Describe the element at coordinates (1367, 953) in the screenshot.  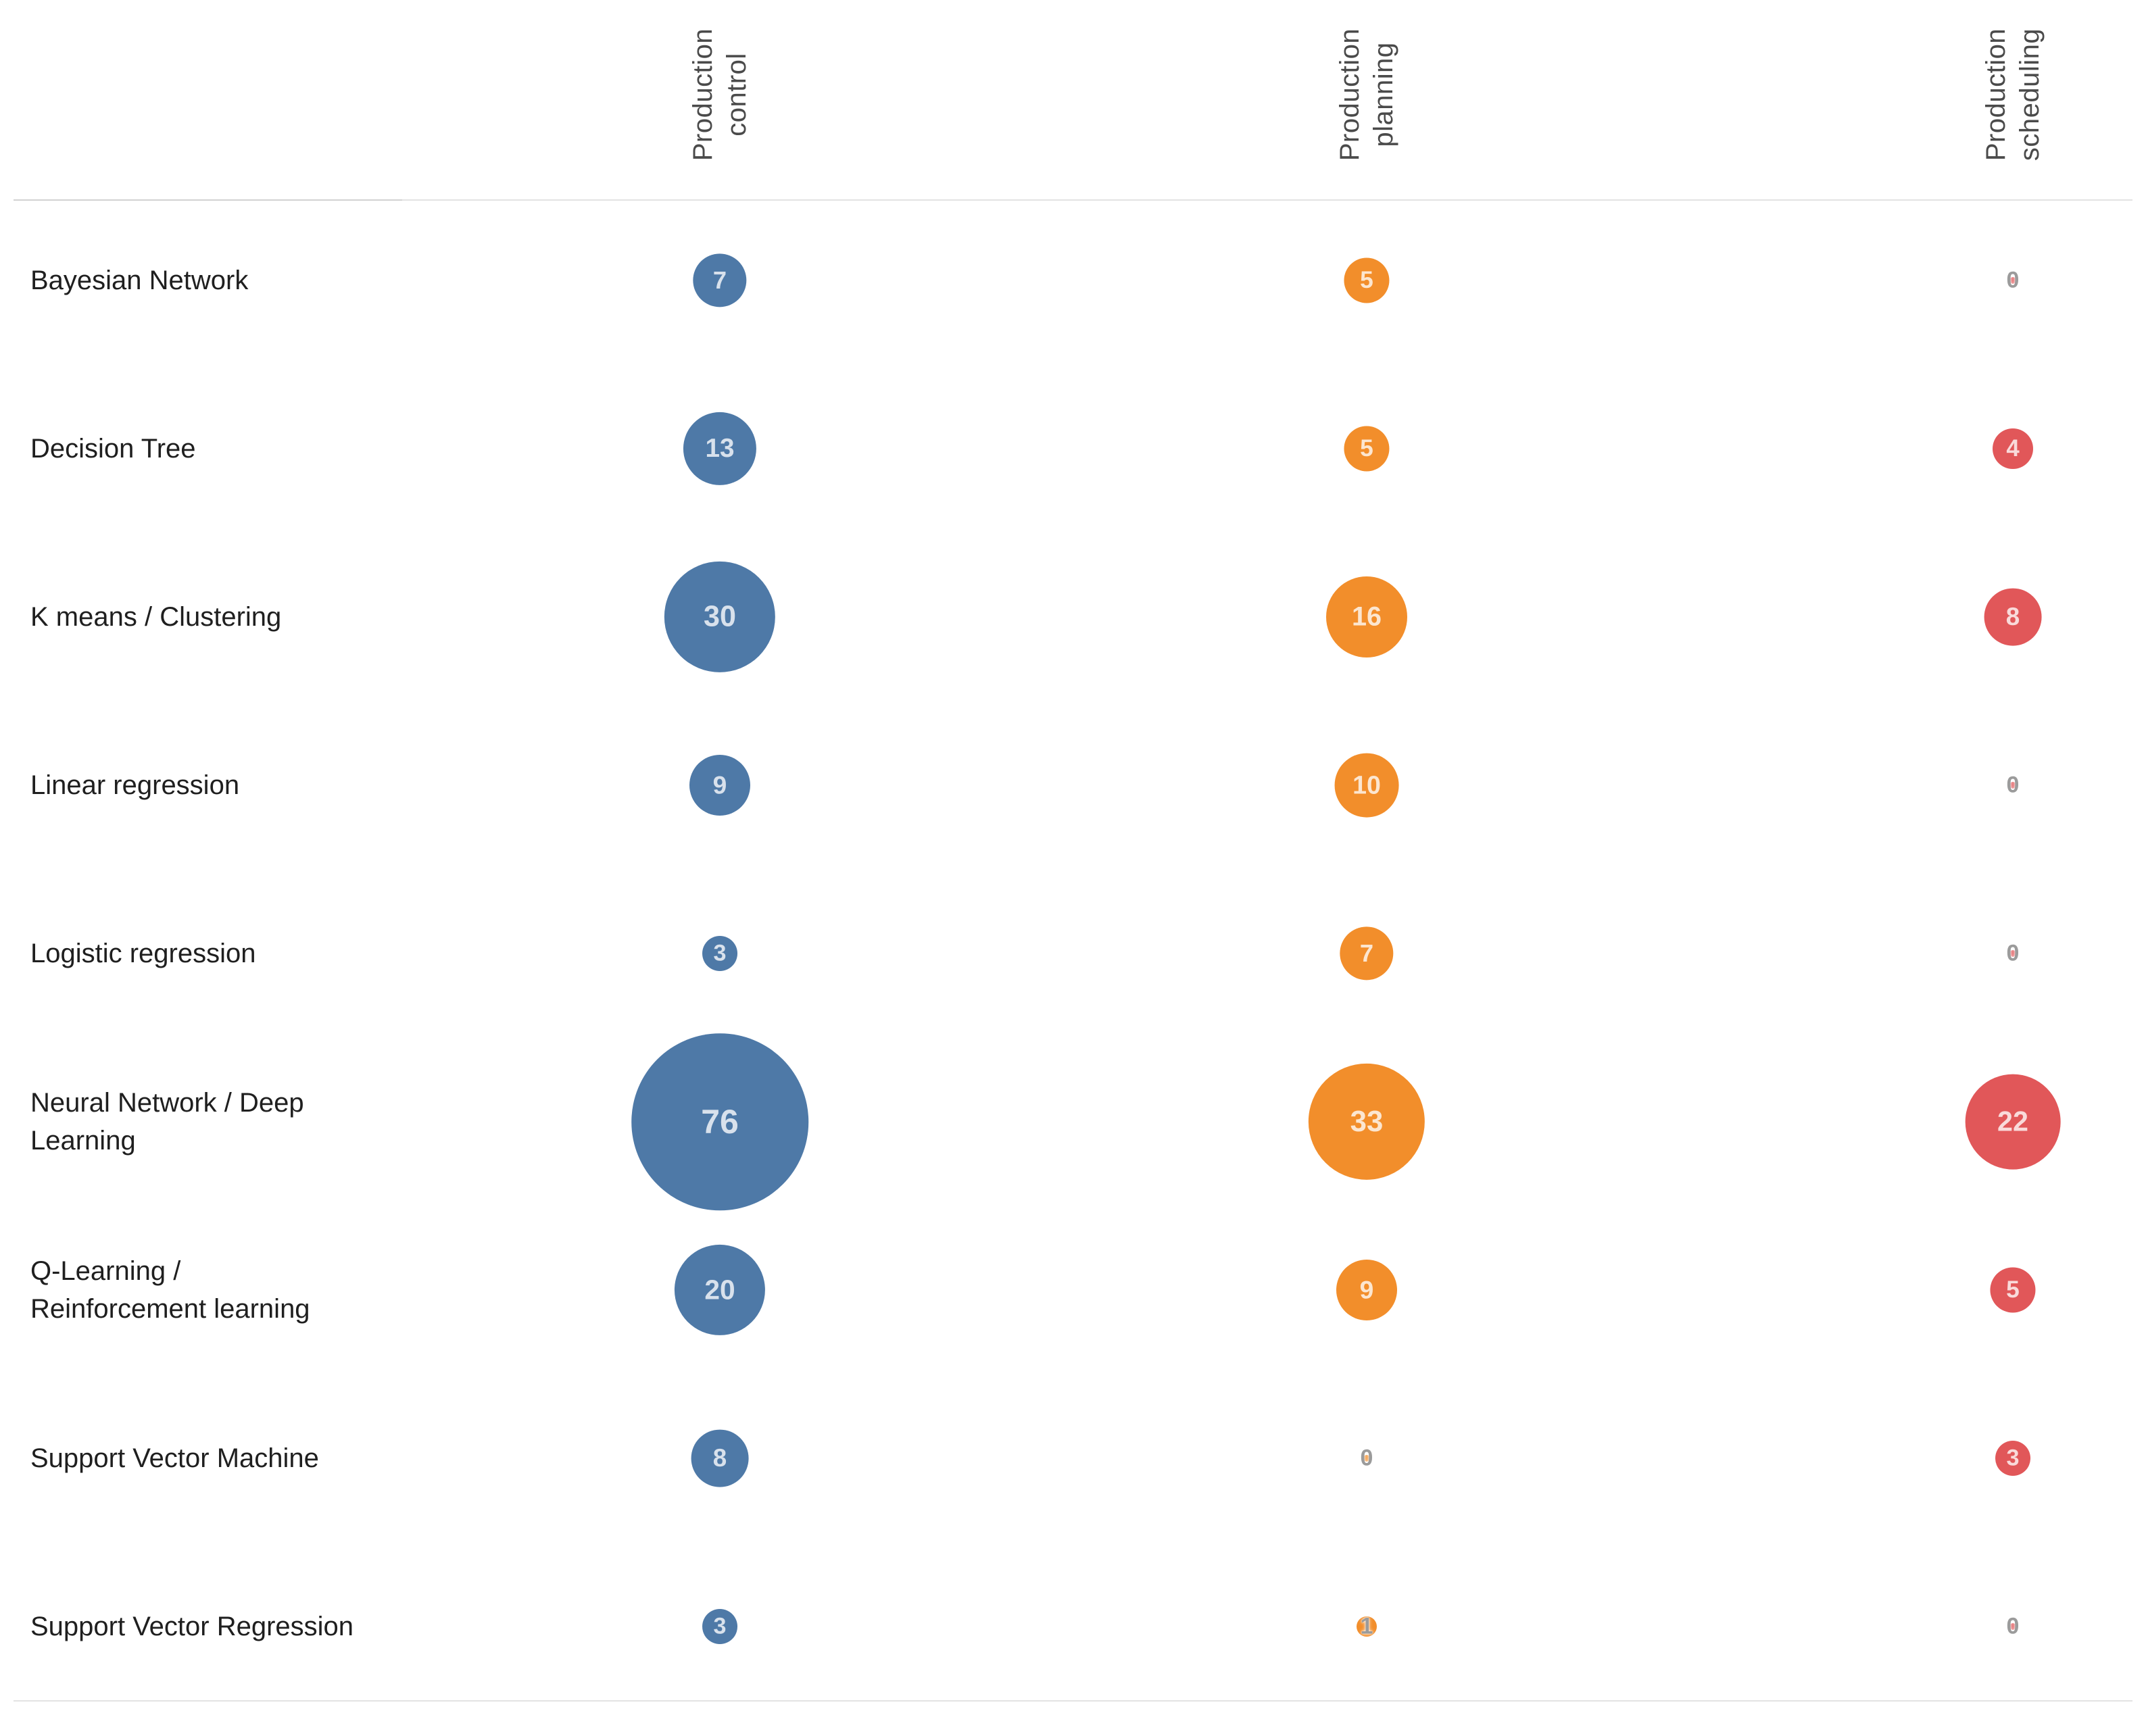
I see `bubble-logistic-regression-production-planning` at that location.